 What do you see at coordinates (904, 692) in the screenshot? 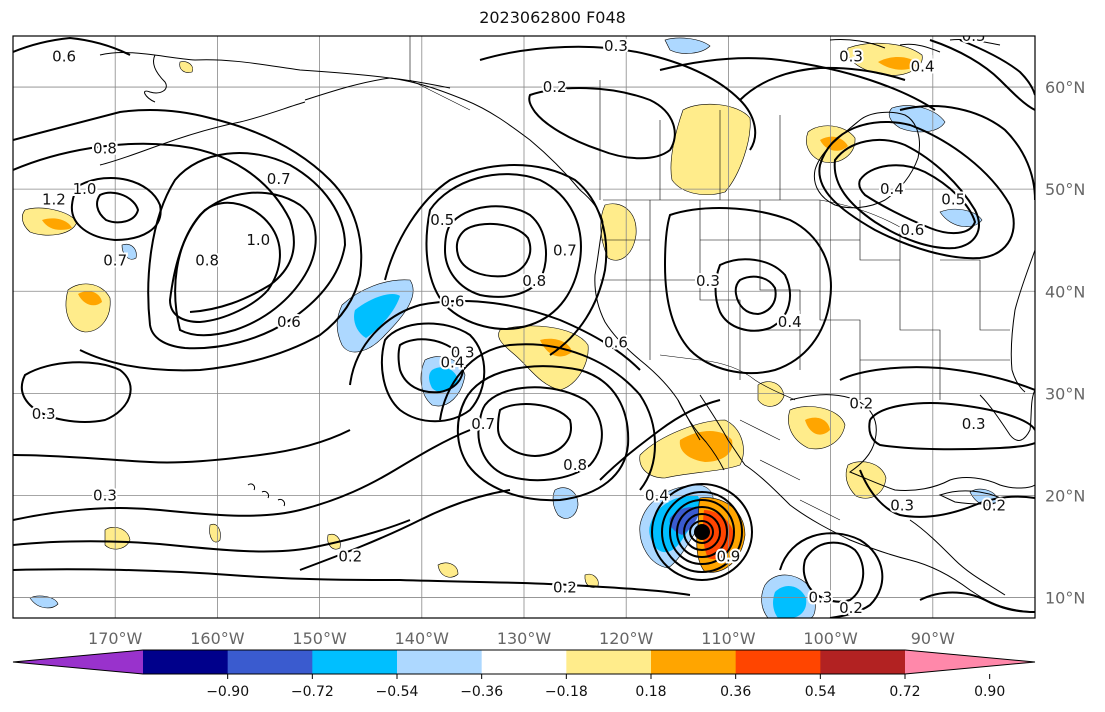
I see `colorbar-tick-label: 0.72` at bounding box center [904, 692].